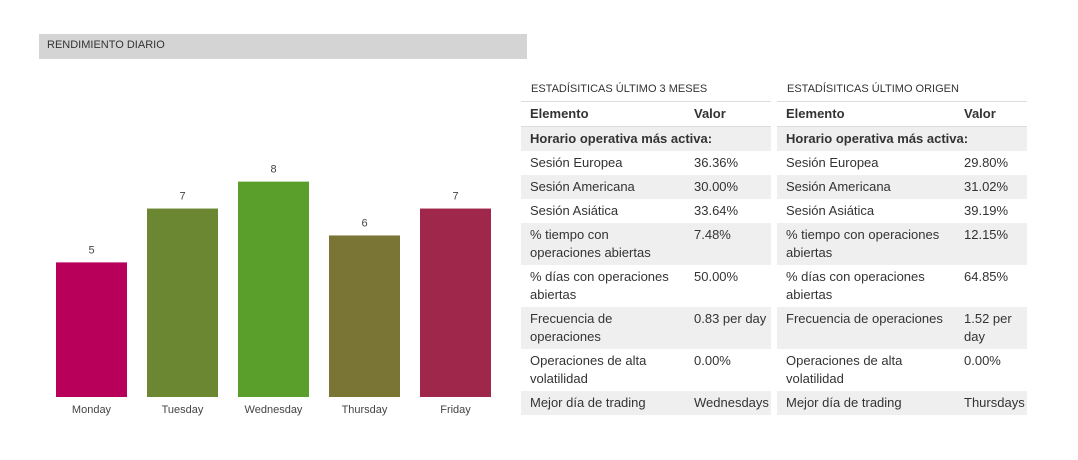 The width and height of the screenshot is (1078, 460). I want to click on data-label-wednesday: 8, so click(273, 170).